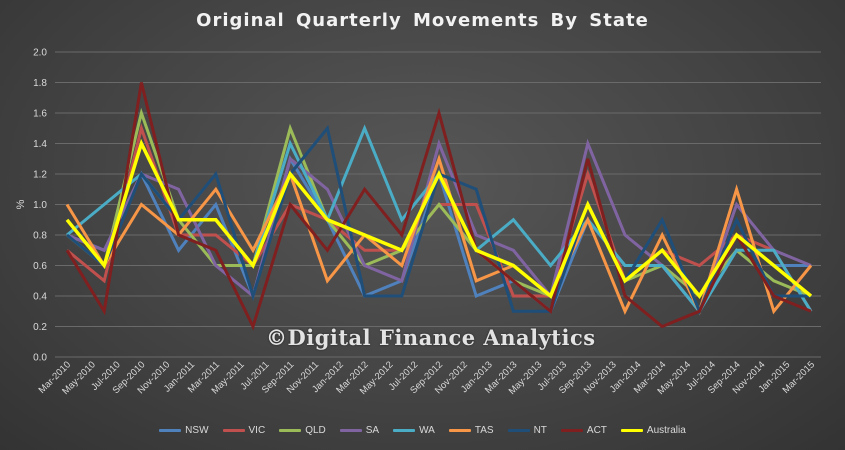 Image resolution: width=845 pixels, height=450 pixels. I want to click on legend-item-wa: WA, so click(414, 430).